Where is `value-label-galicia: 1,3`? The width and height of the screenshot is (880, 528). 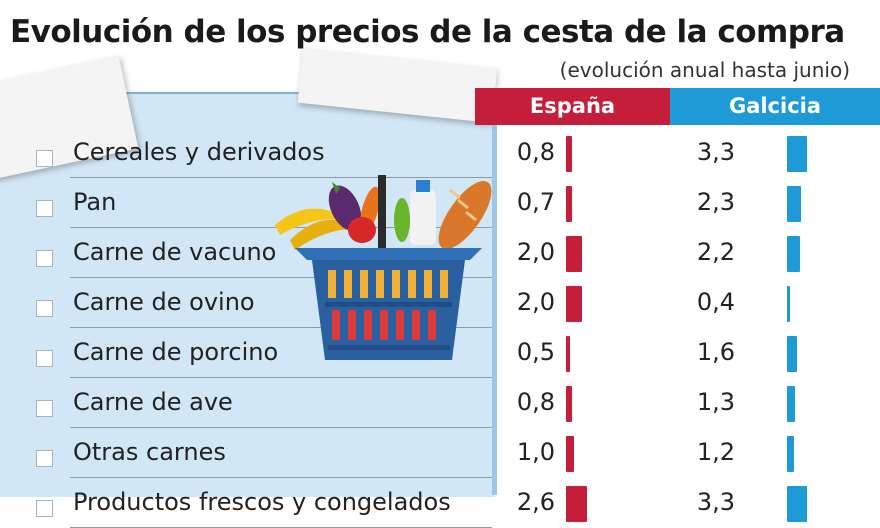
value-label-galicia: 1,3 is located at coordinates (715, 402).